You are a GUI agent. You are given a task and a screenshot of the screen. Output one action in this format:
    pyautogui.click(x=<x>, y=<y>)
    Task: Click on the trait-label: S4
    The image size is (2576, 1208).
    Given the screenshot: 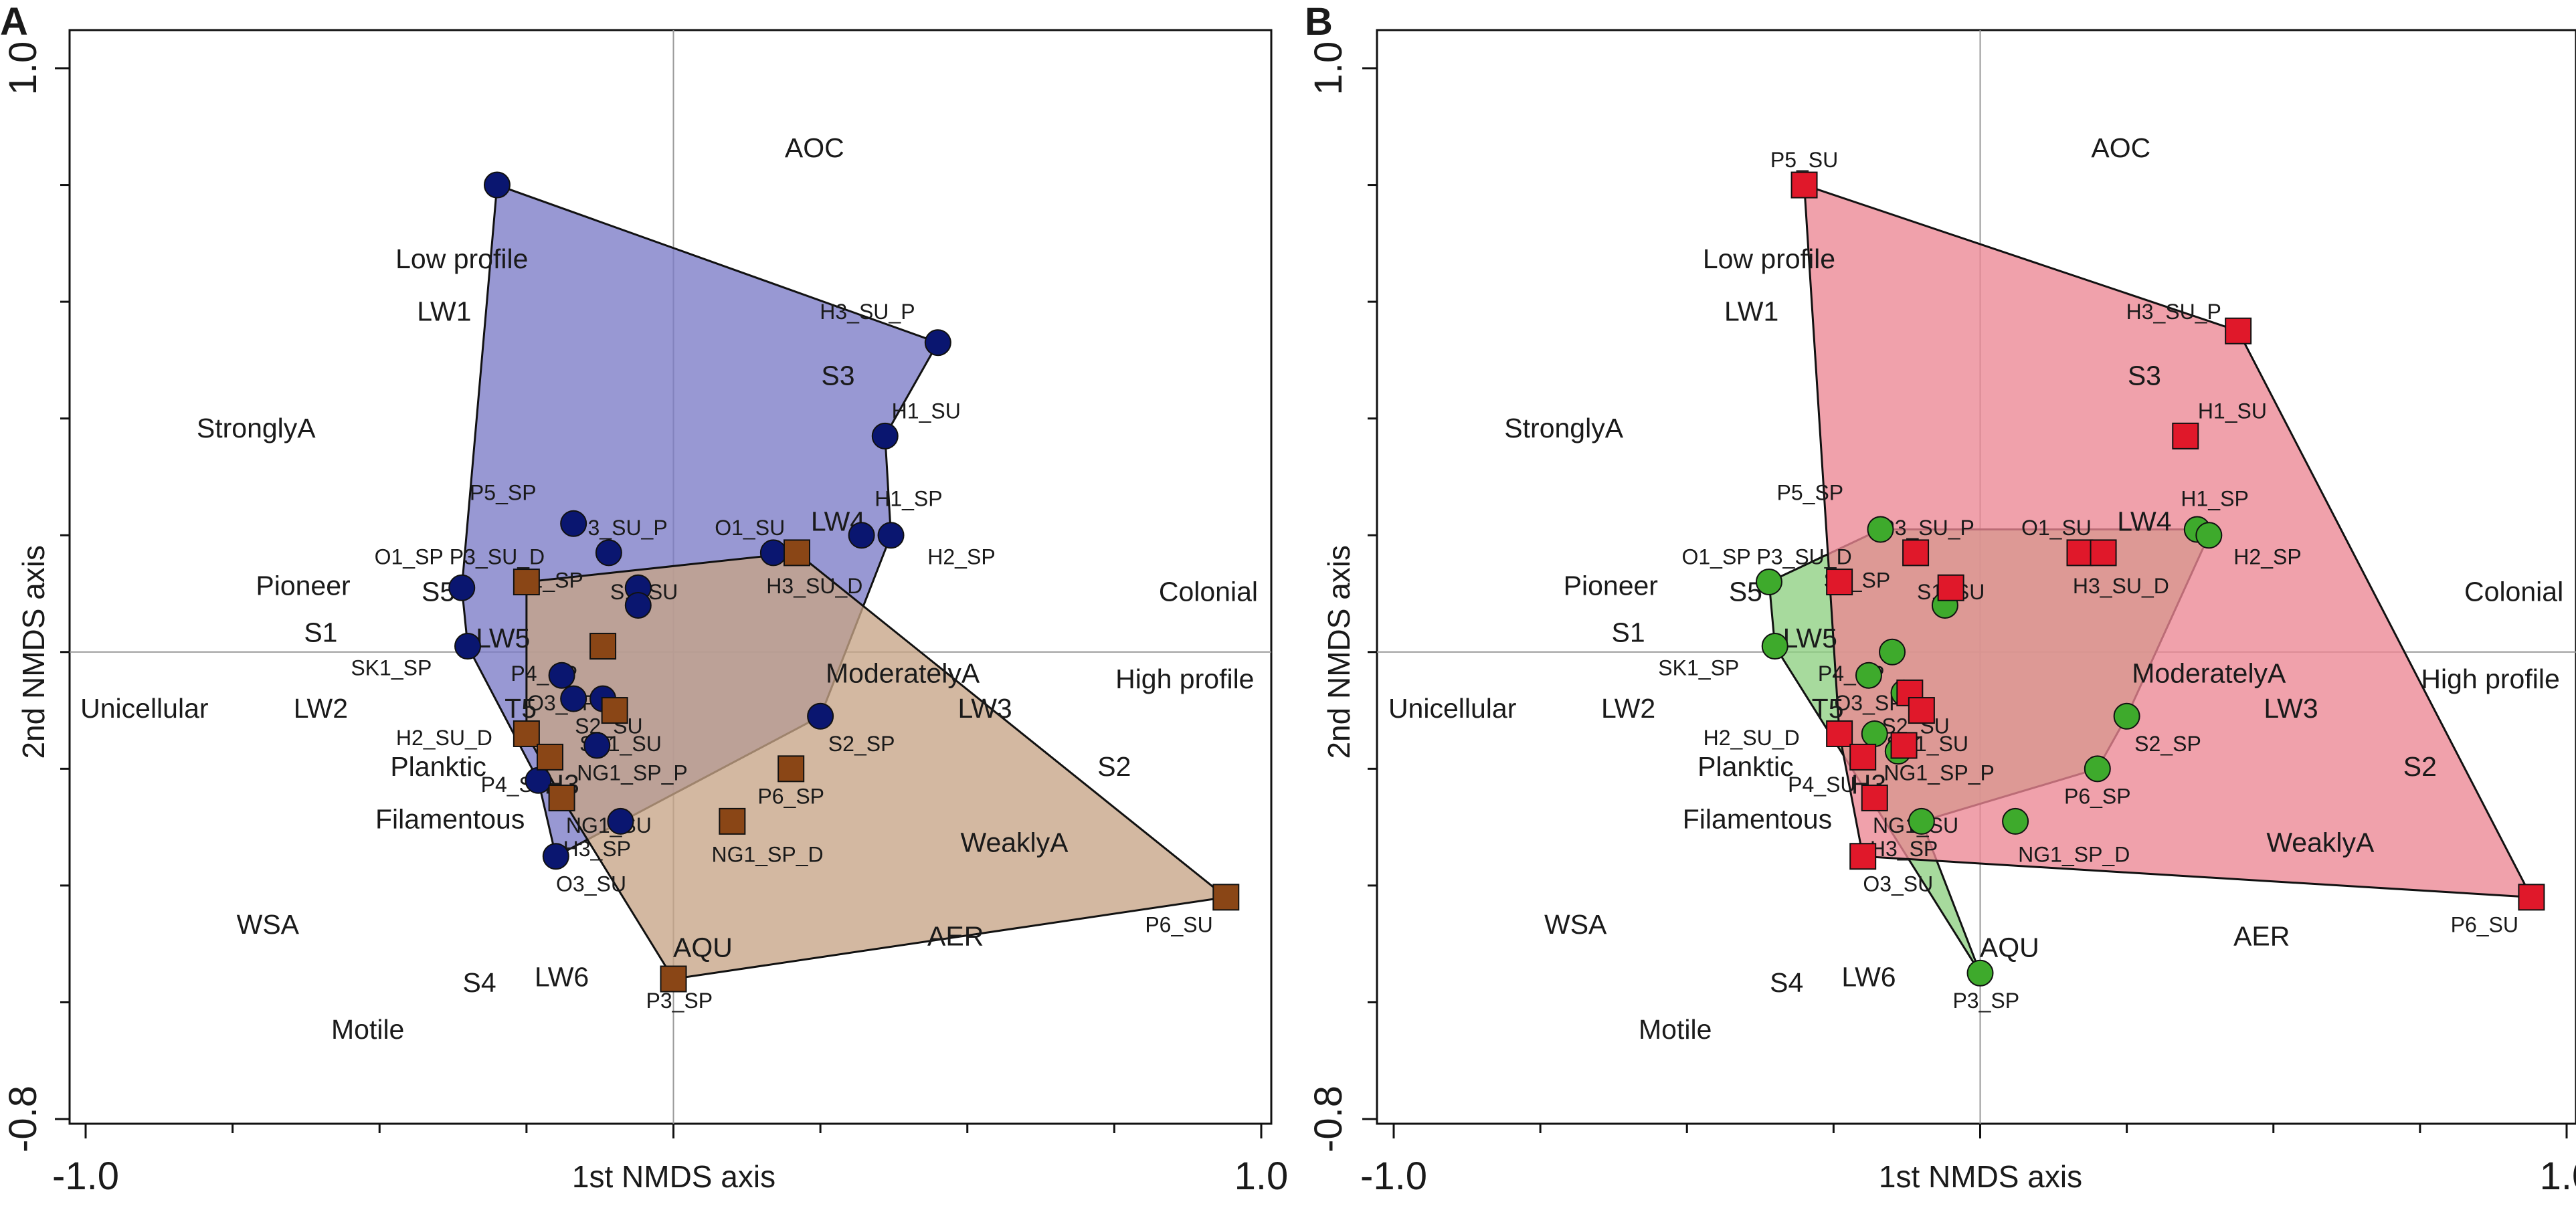 What is the action you would take?
    pyautogui.click(x=479, y=982)
    